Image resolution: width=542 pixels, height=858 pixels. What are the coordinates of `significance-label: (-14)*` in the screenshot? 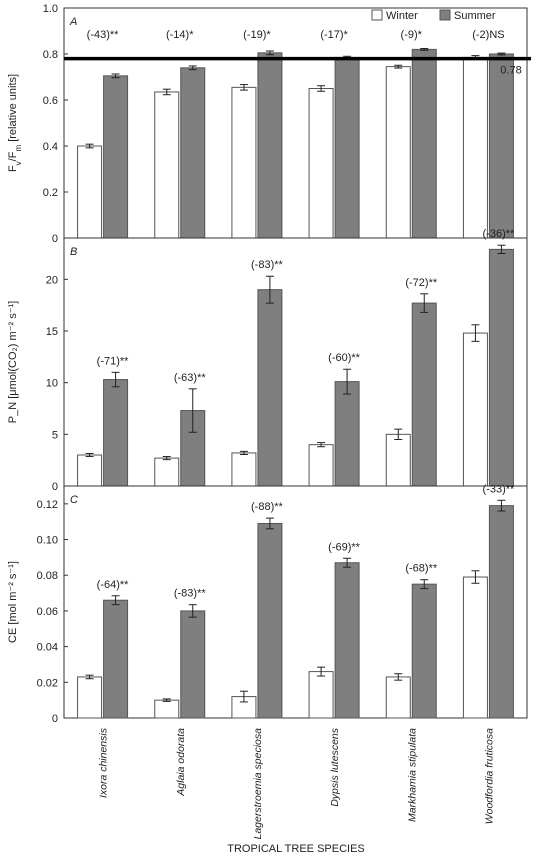 It's located at (180, 35).